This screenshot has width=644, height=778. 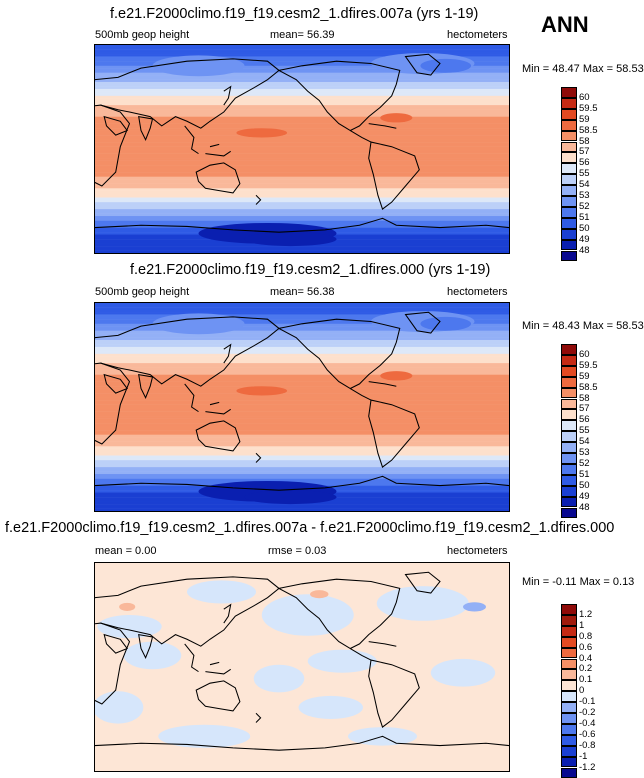 What do you see at coordinates (127, 607) in the screenshot?
I see `diff-positive-core` at bounding box center [127, 607].